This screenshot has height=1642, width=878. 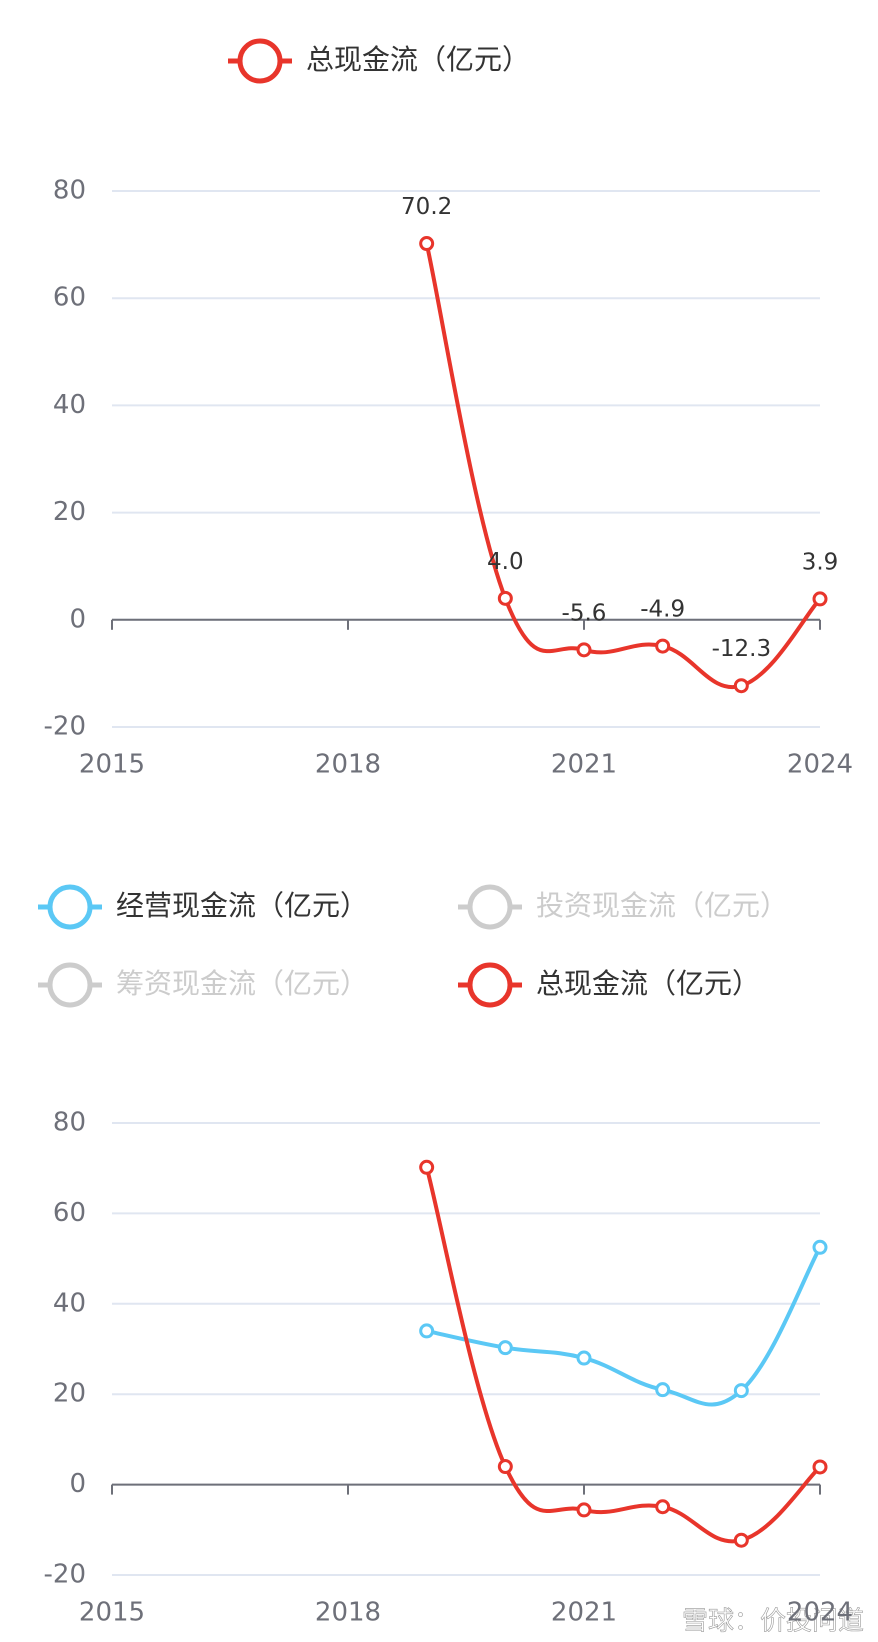 I want to click on line, so click(x=624, y=1326).